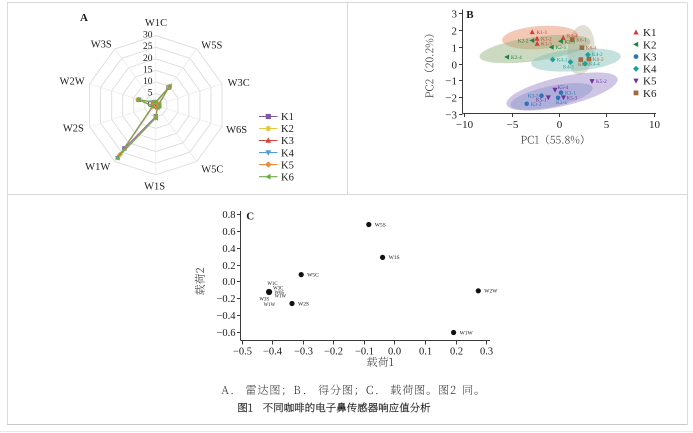 The image size is (693, 433). What do you see at coordinates (470, 15) in the screenshot?
I see `svg-text: B` at bounding box center [470, 15].